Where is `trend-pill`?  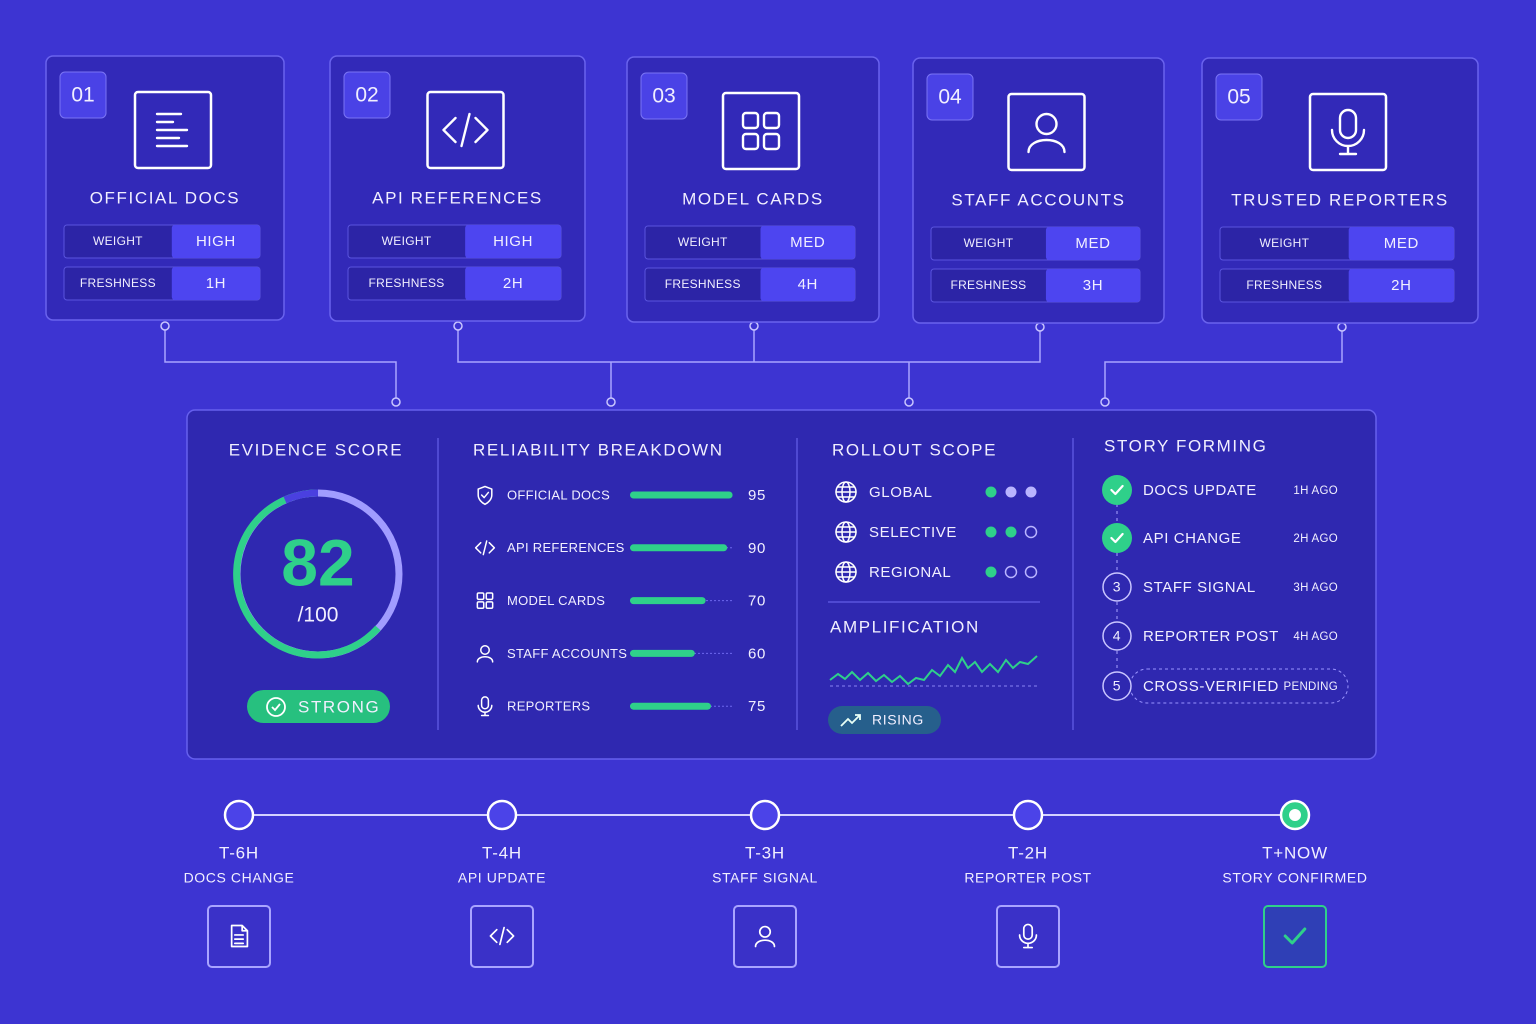 trend-pill is located at coordinates (884, 720).